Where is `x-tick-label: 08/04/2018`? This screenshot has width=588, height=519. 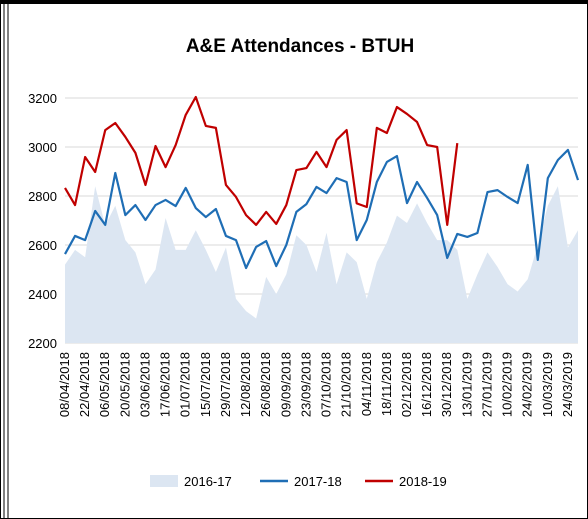
x-tick-label: 08/04/2018 is located at coordinates (64, 384).